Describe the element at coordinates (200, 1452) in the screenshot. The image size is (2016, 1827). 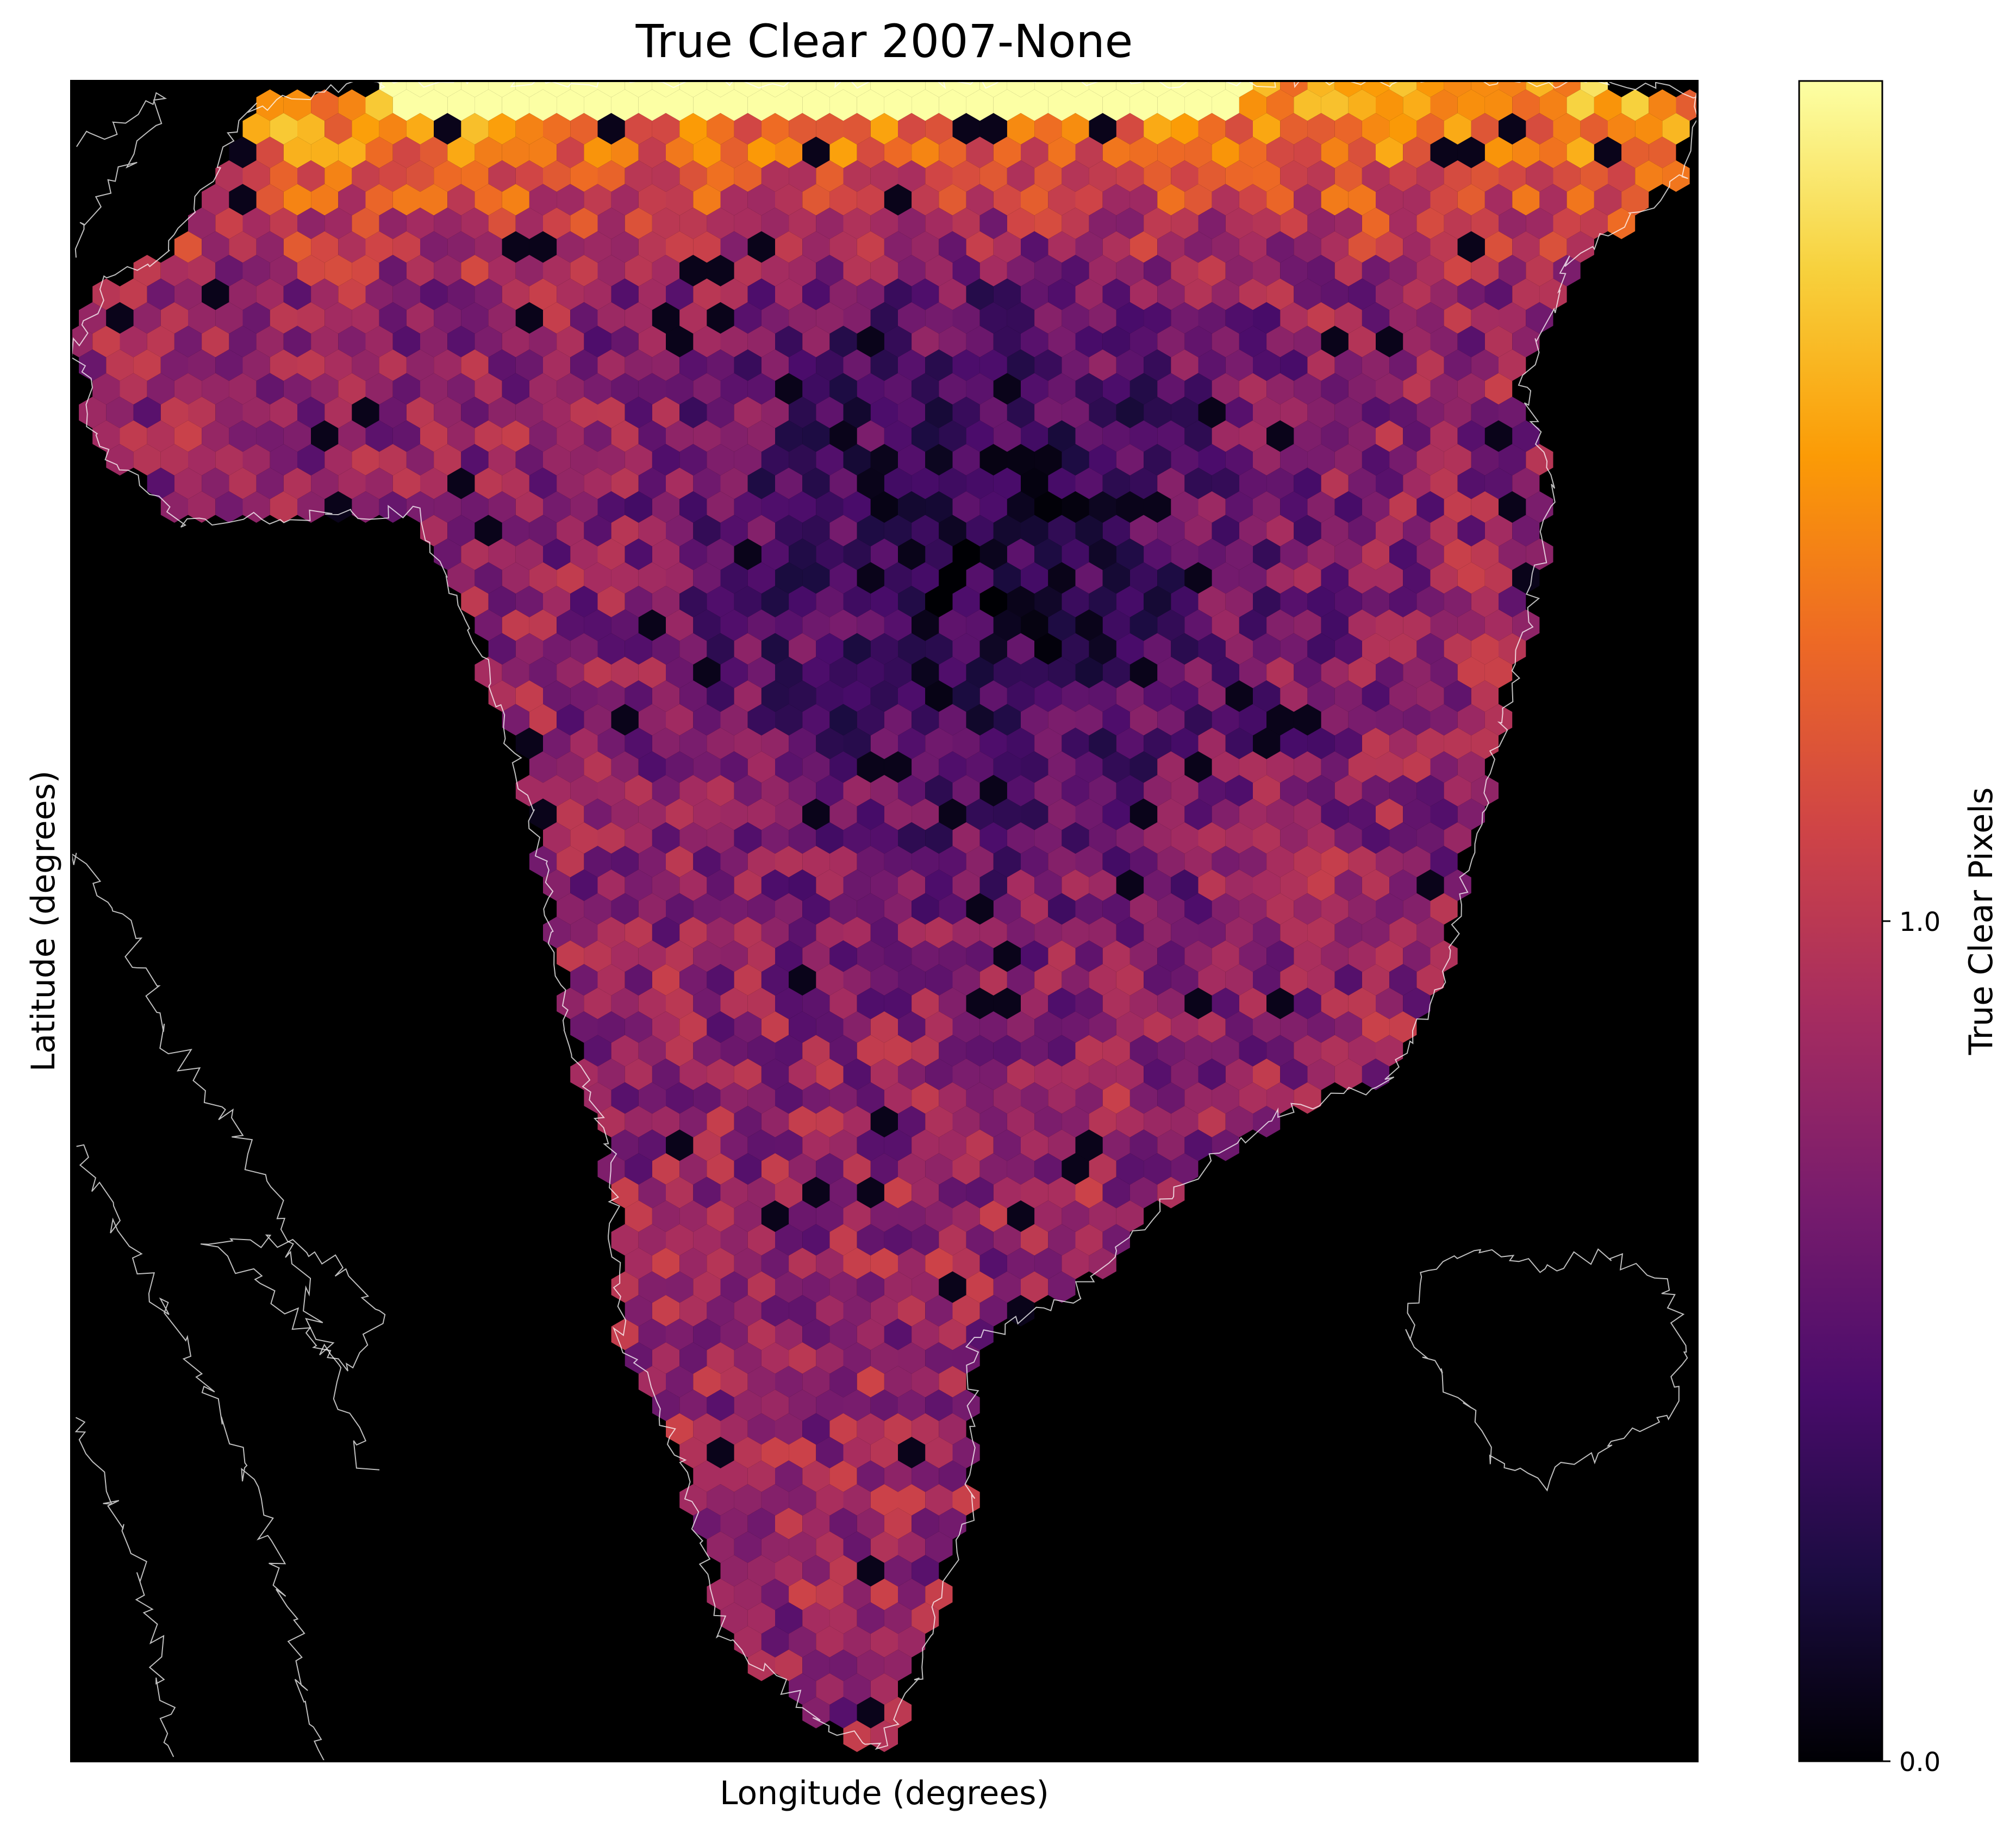
I see `baffin-coastline` at that location.